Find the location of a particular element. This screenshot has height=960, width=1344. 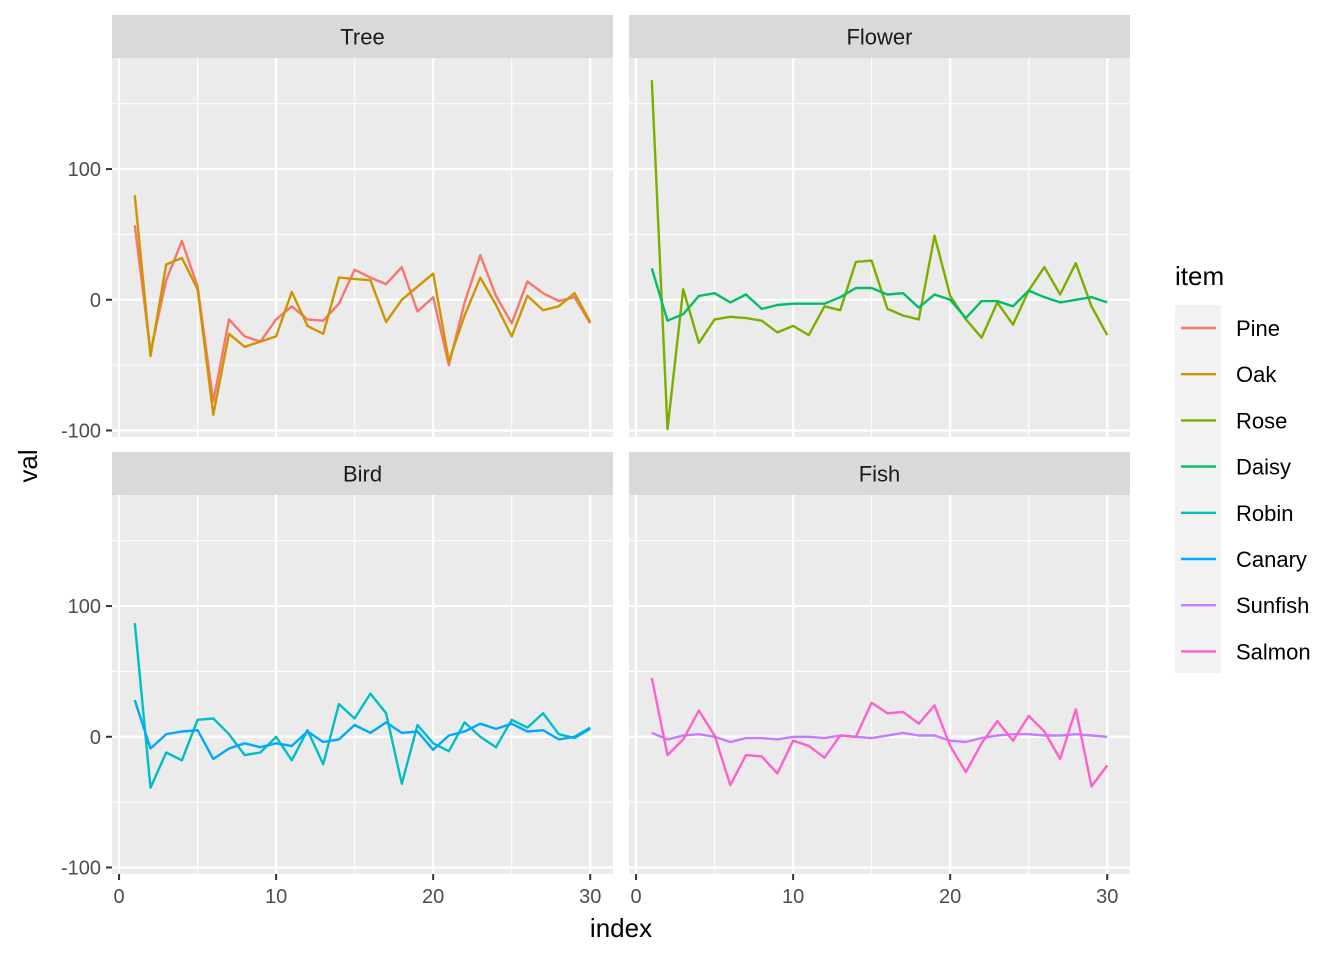

facet-strip-label: Flower is located at coordinates (879, 37).